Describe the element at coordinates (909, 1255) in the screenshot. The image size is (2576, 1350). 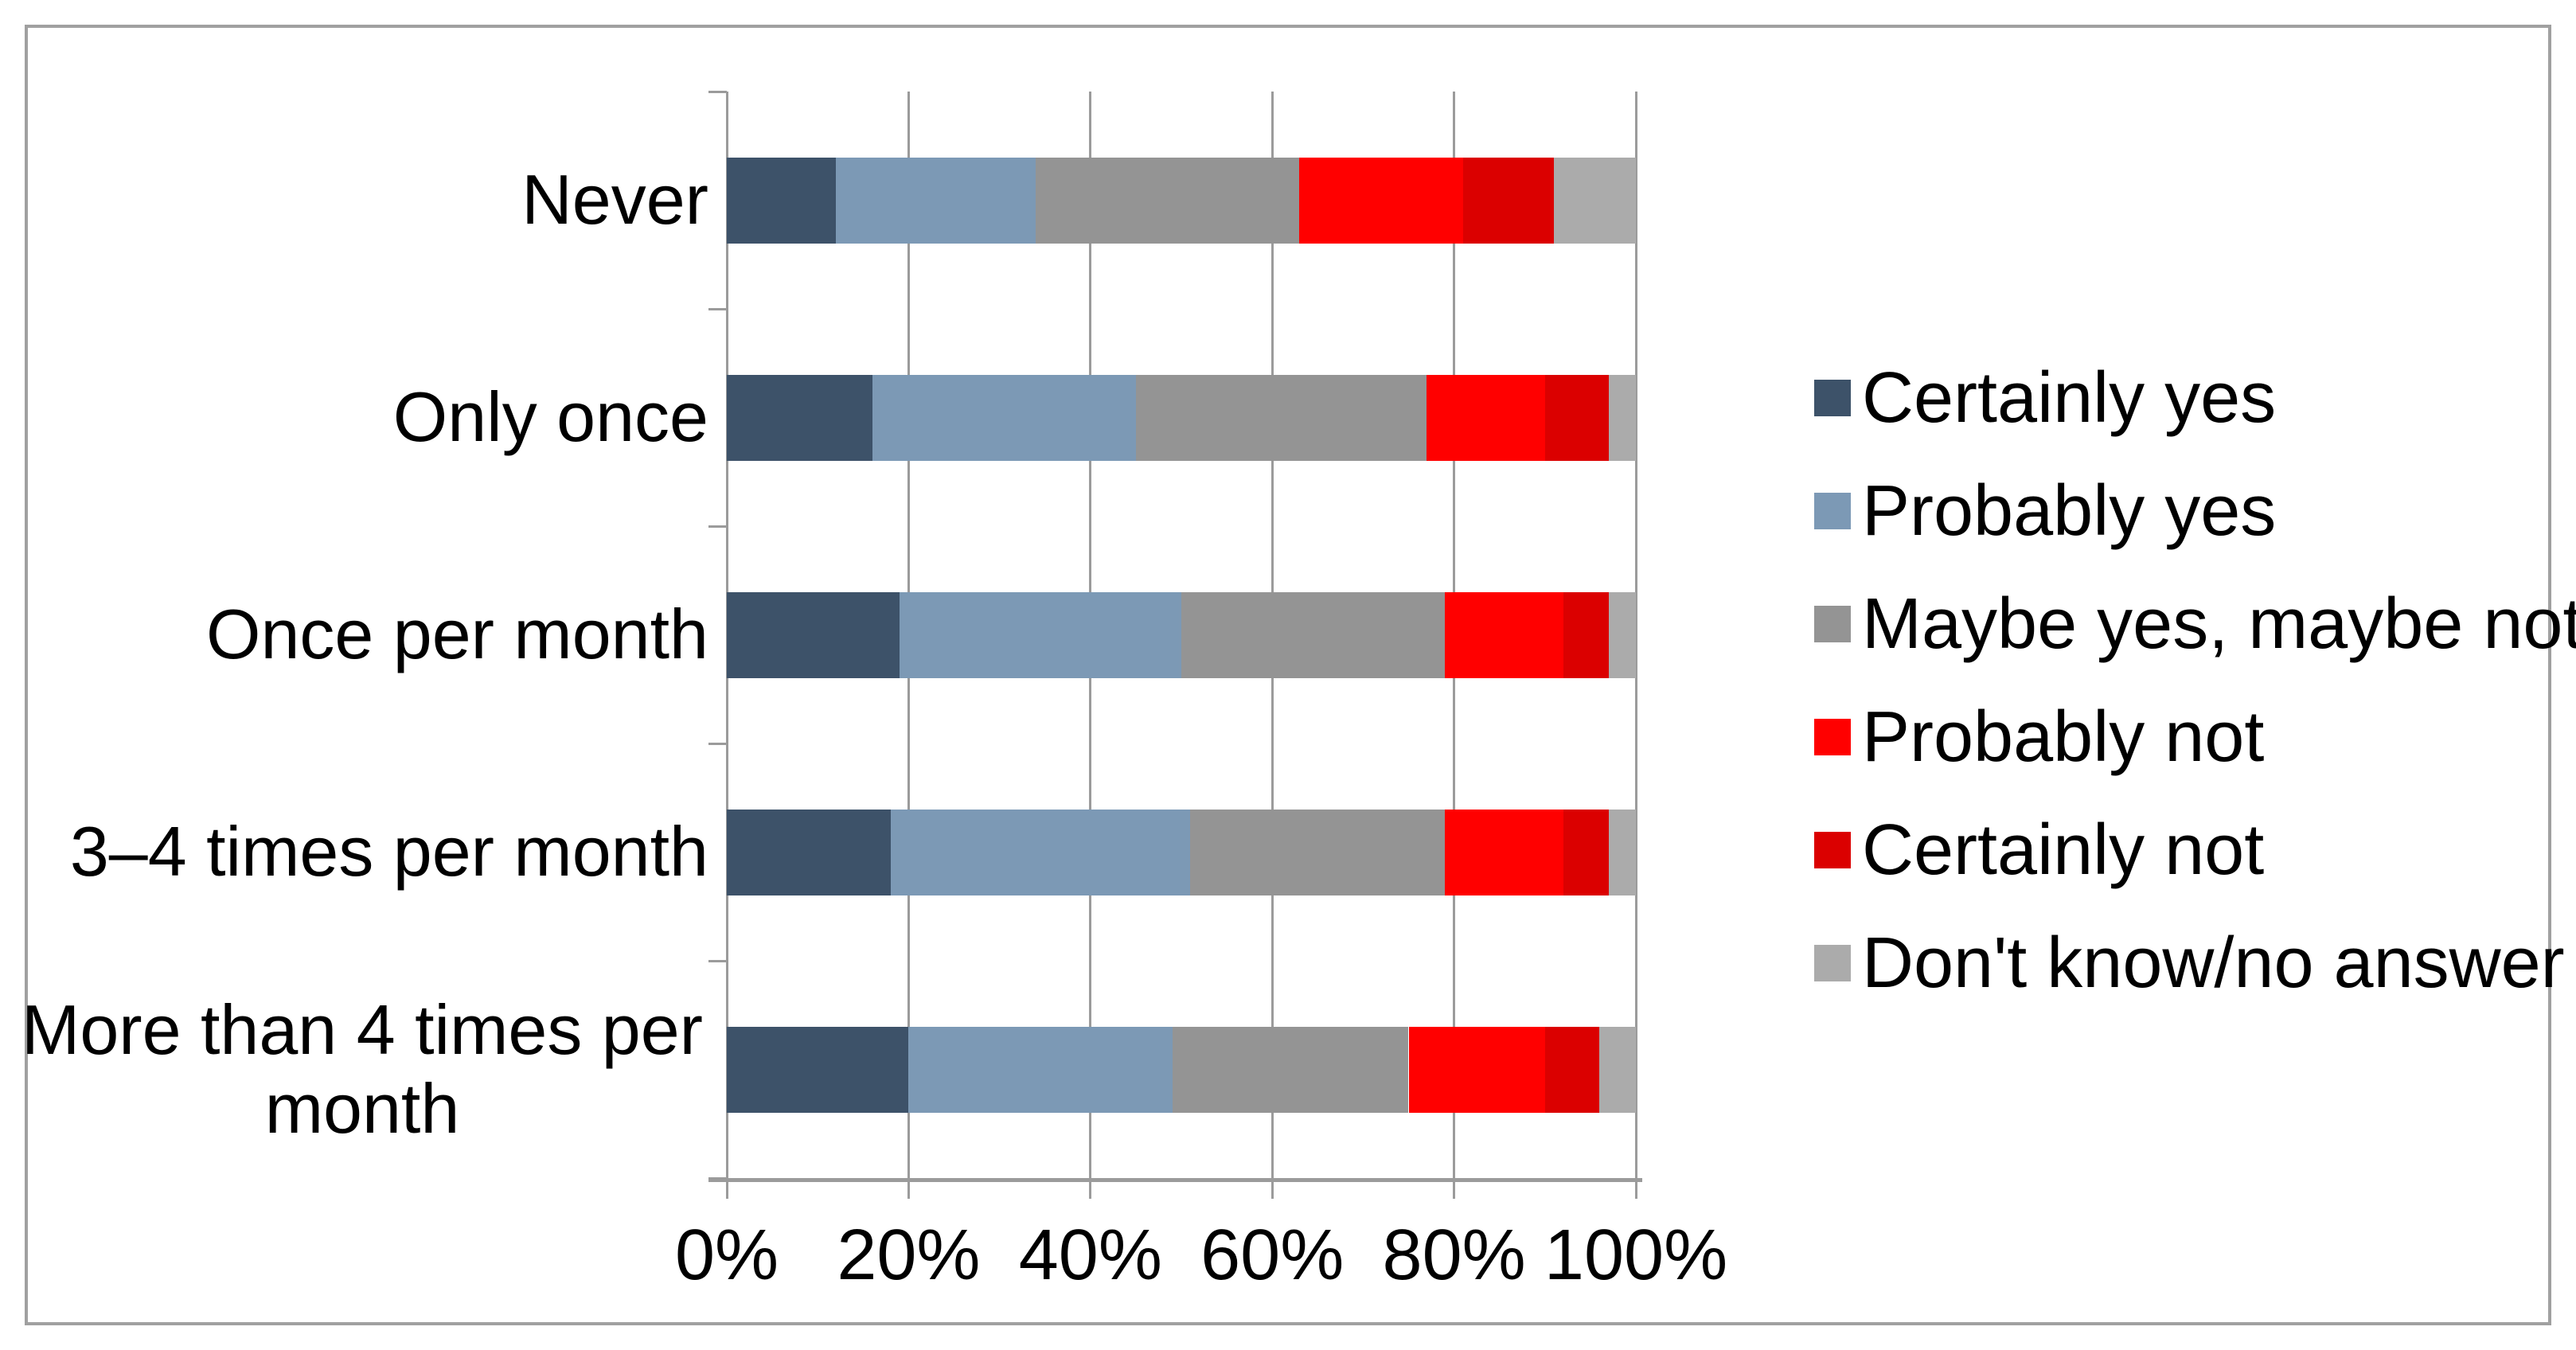
I see `x-axis-tick-label: 20%` at that location.